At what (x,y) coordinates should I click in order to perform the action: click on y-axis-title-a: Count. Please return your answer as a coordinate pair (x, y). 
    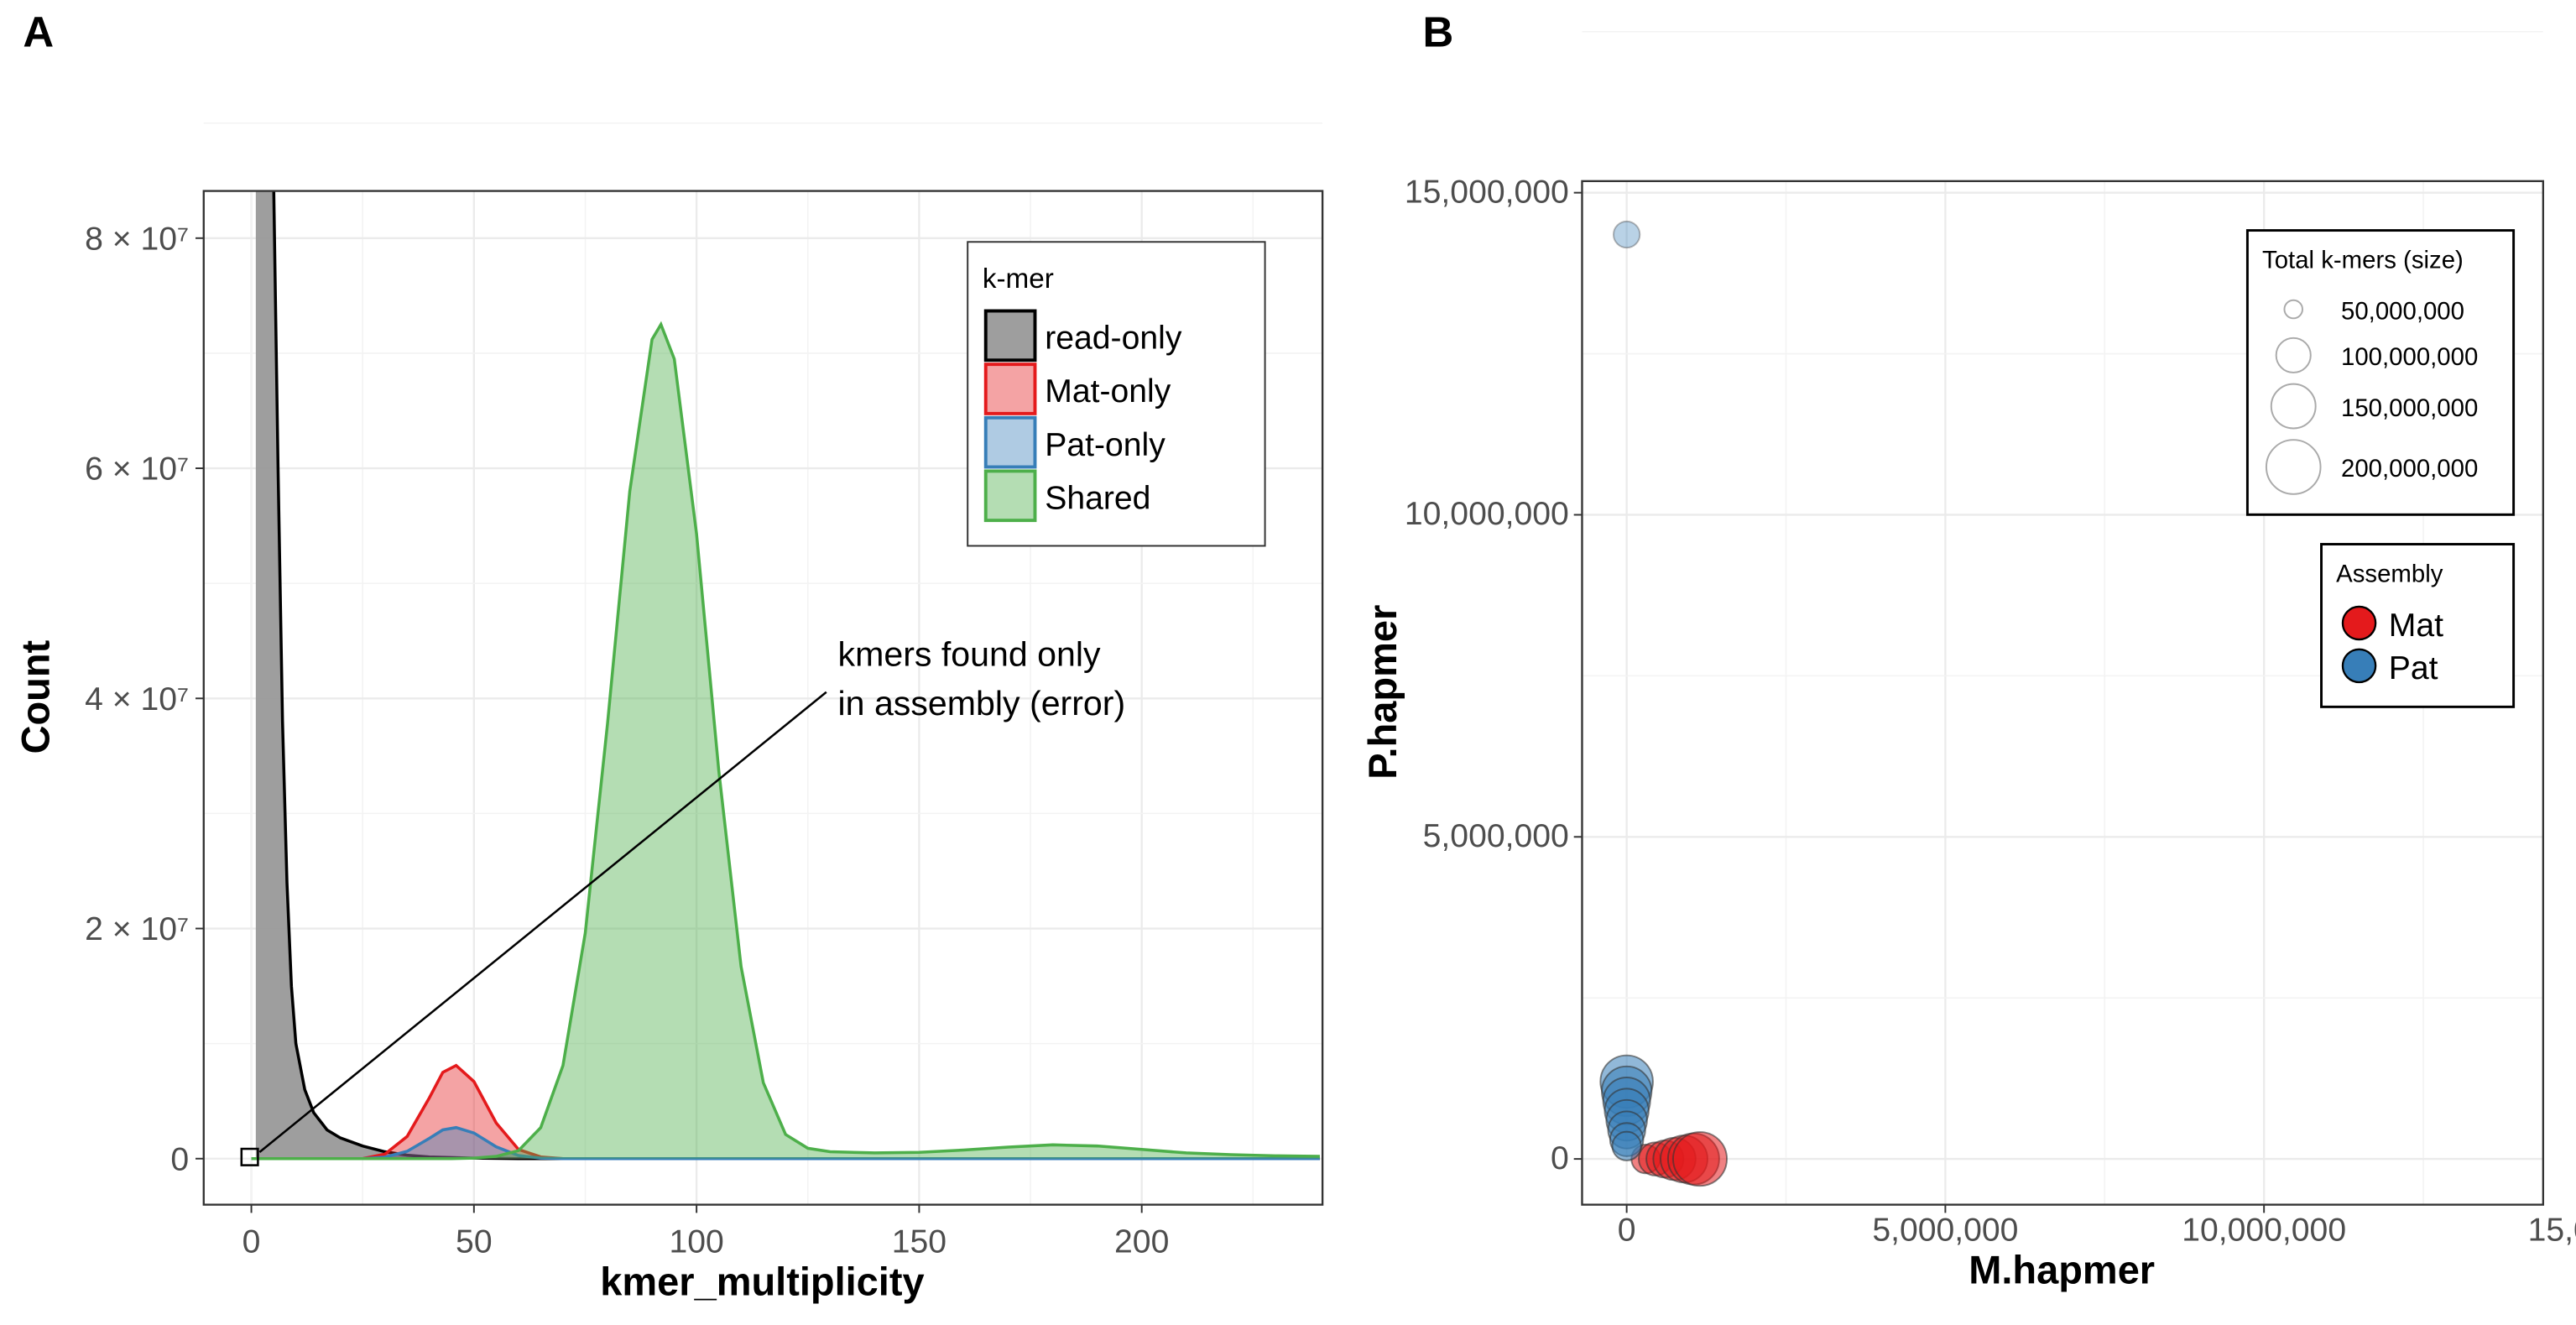
    Looking at the image, I should click on (35, 696).